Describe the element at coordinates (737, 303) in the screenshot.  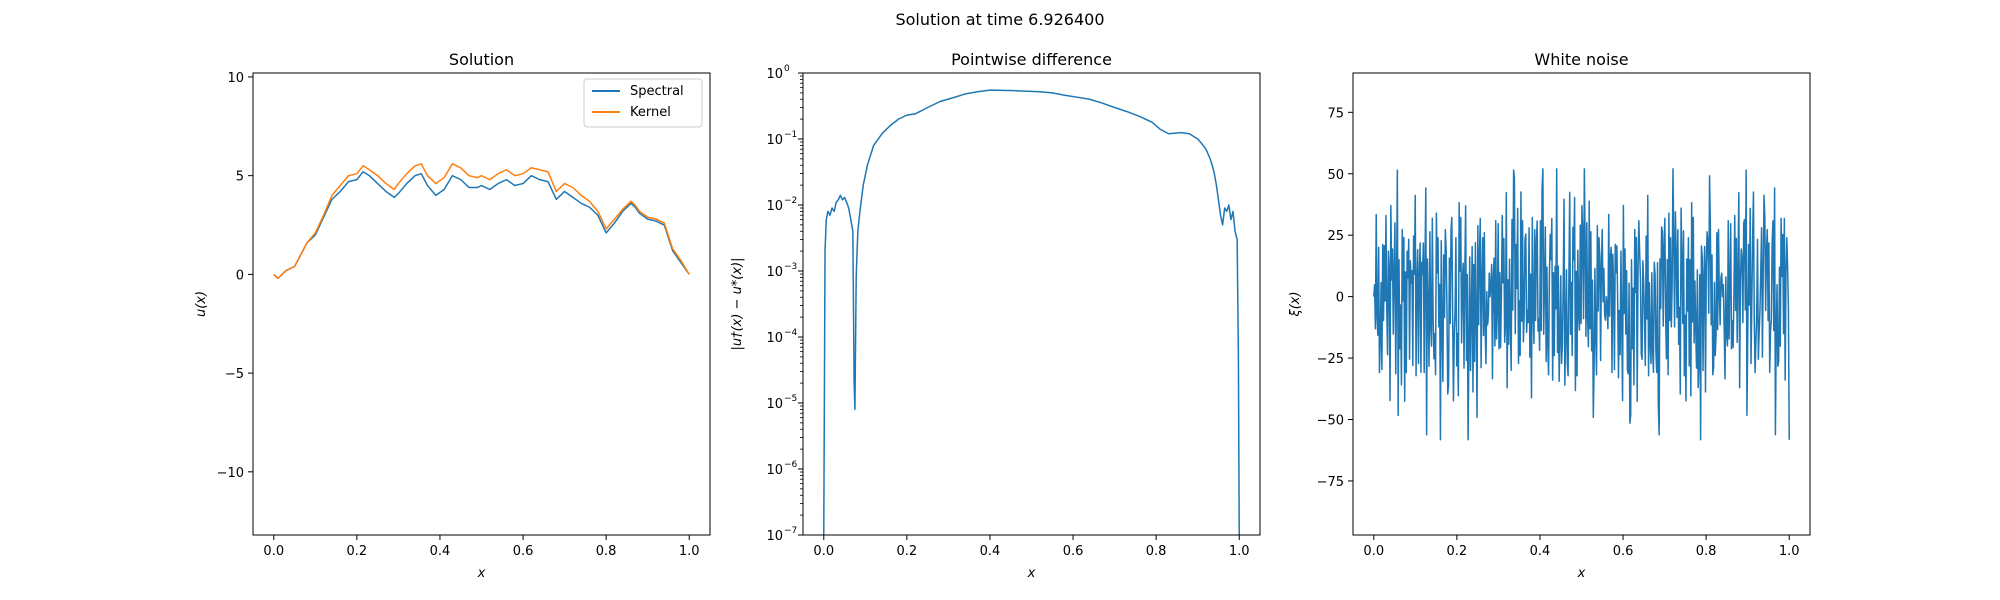
I see `y-axis-label: |u†(x) − u*(x)|` at that location.